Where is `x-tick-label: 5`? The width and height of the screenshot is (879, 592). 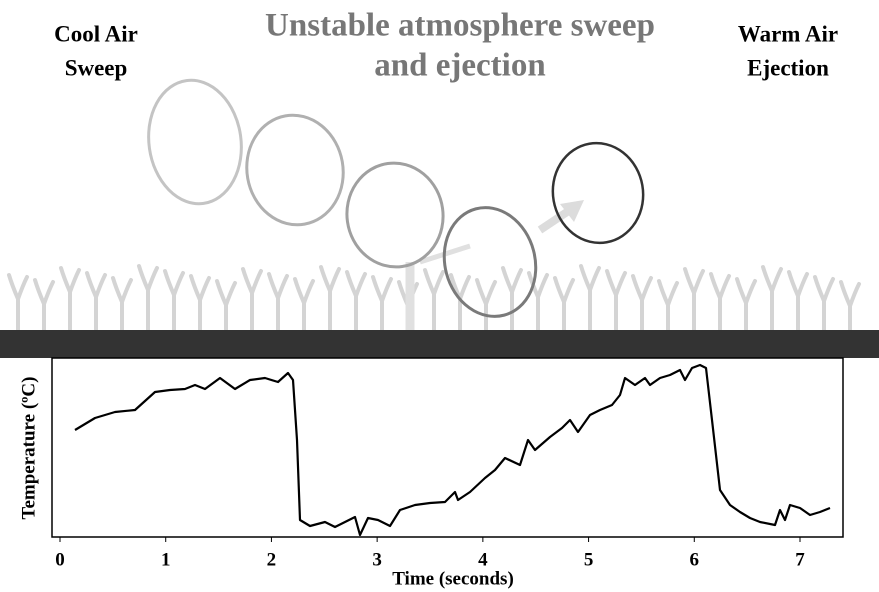
x-tick-label: 5 is located at coordinates (589, 559).